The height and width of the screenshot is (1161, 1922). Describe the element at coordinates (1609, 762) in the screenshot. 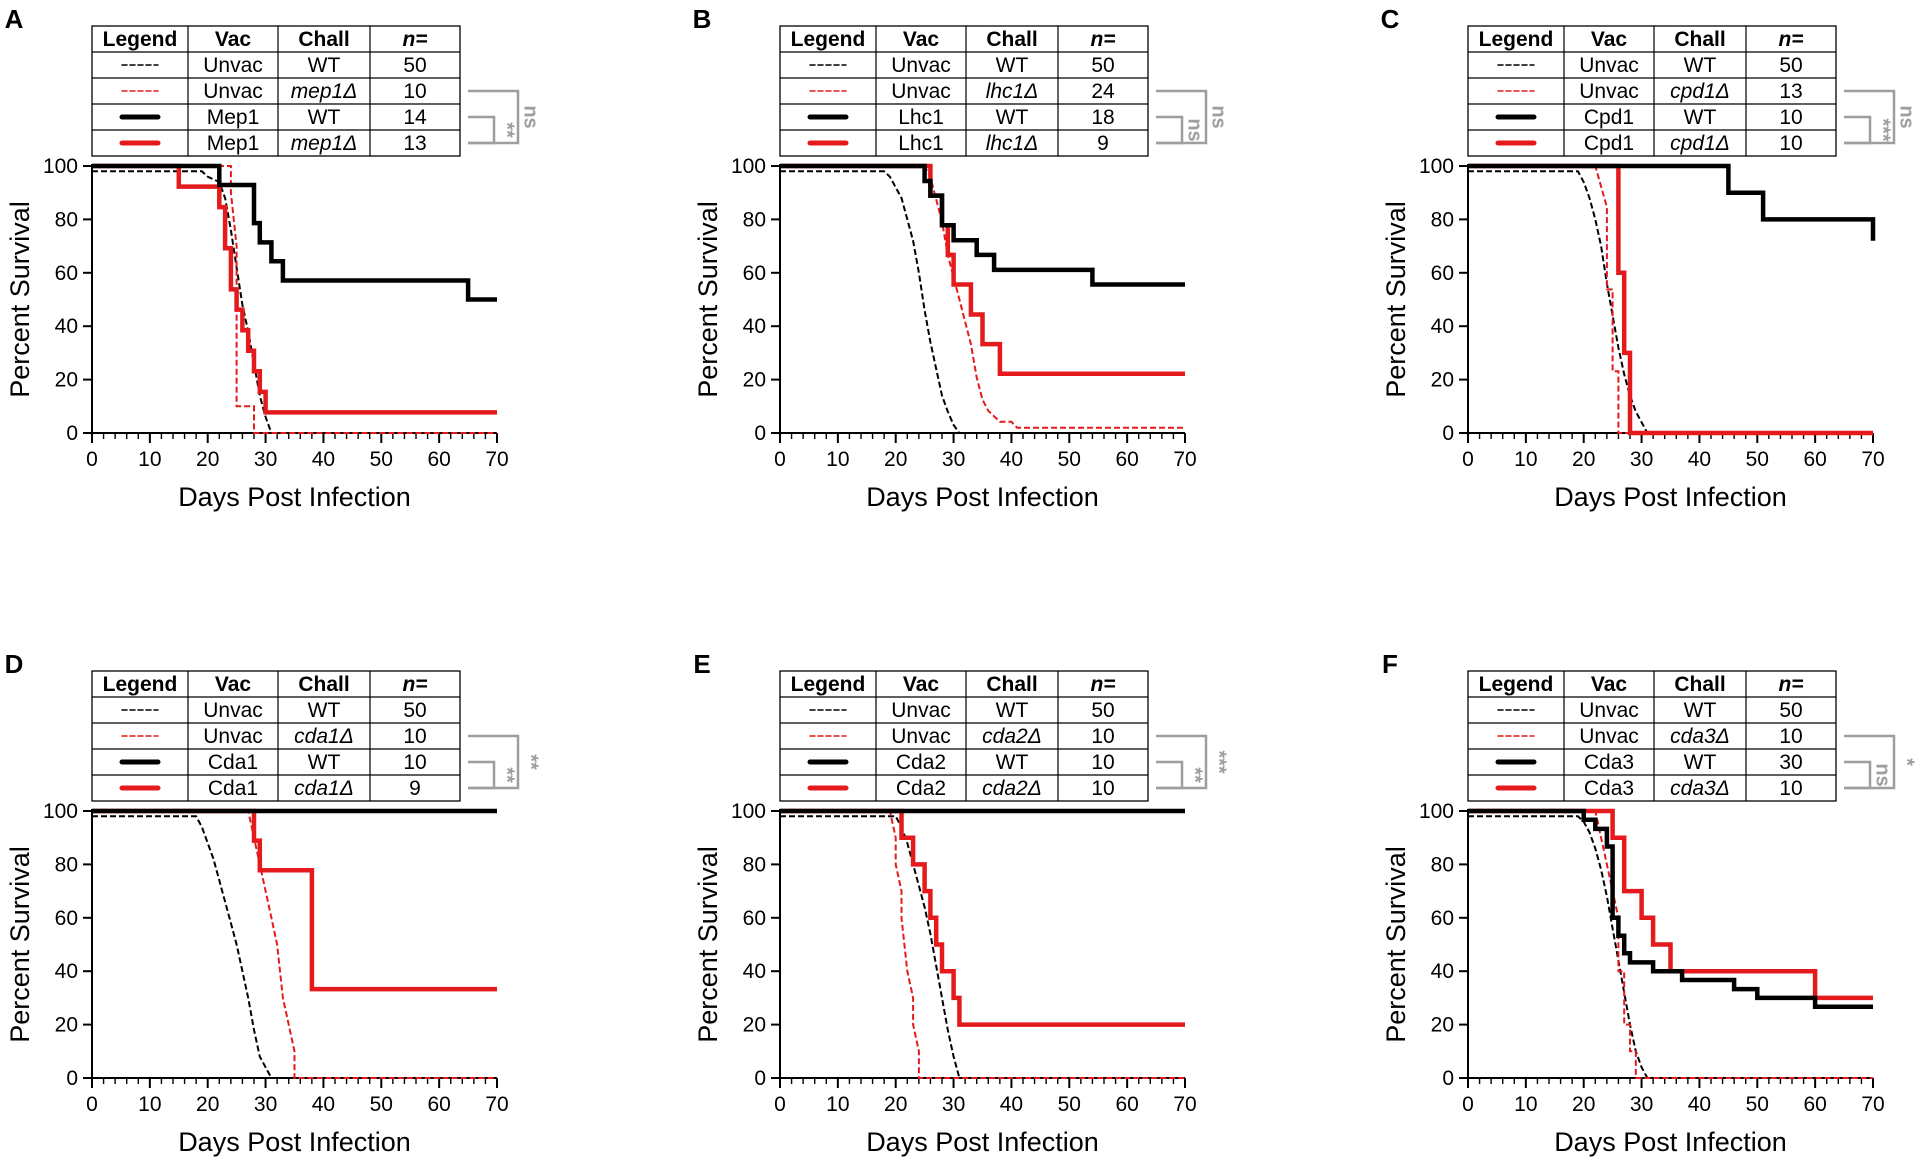

I see `legend-vac: Cda3` at that location.